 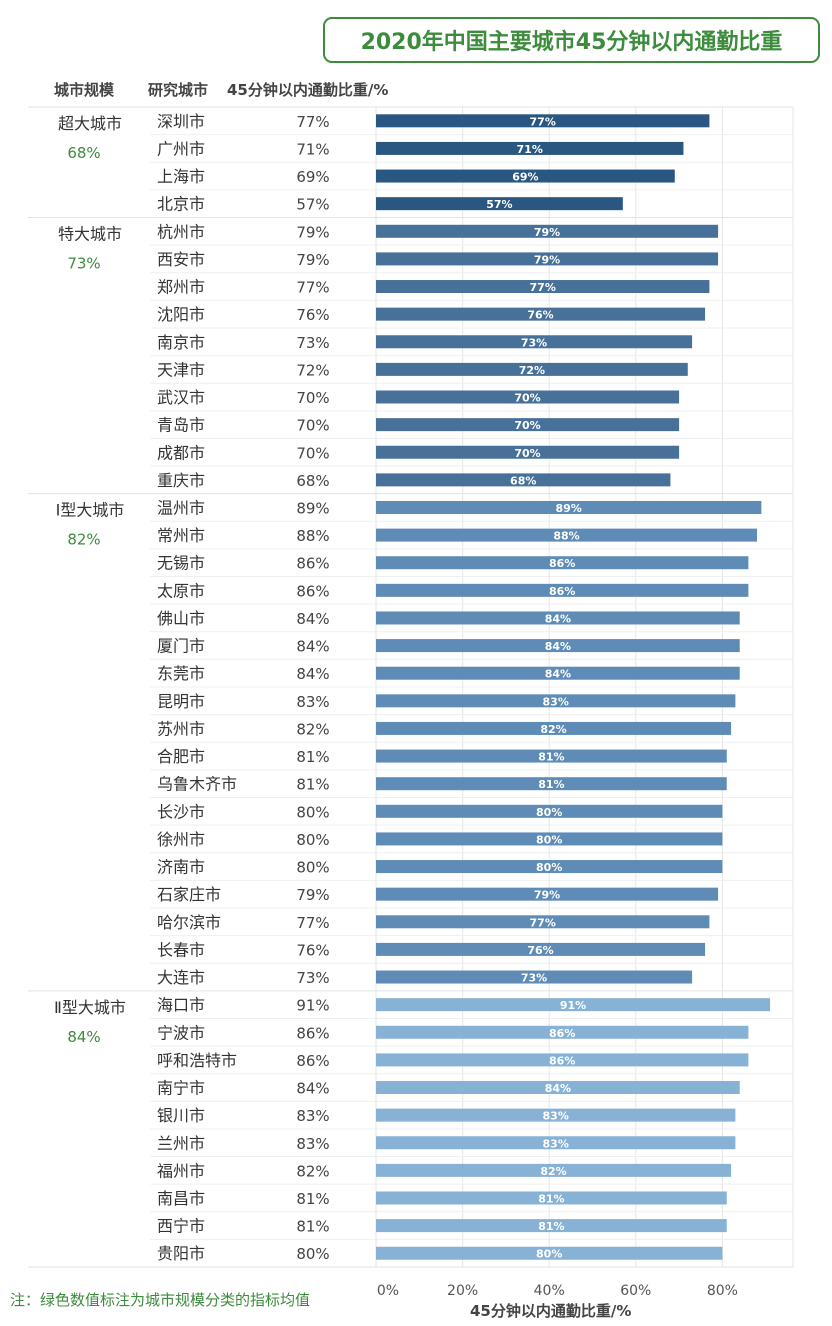 I want to click on city-label: 杭州市, so click(x=181, y=231).